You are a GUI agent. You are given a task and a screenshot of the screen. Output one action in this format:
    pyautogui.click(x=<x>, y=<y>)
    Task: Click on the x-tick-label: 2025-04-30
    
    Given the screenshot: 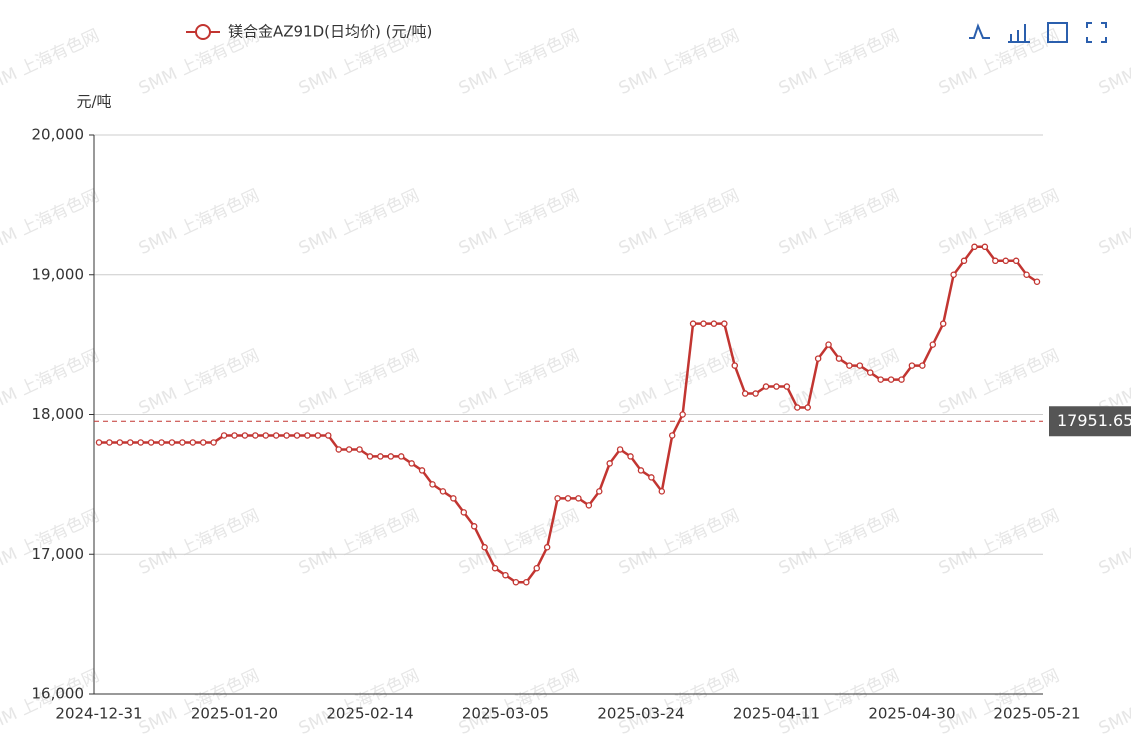 What is the action you would take?
    pyautogui.click(x=911, y=714)
    